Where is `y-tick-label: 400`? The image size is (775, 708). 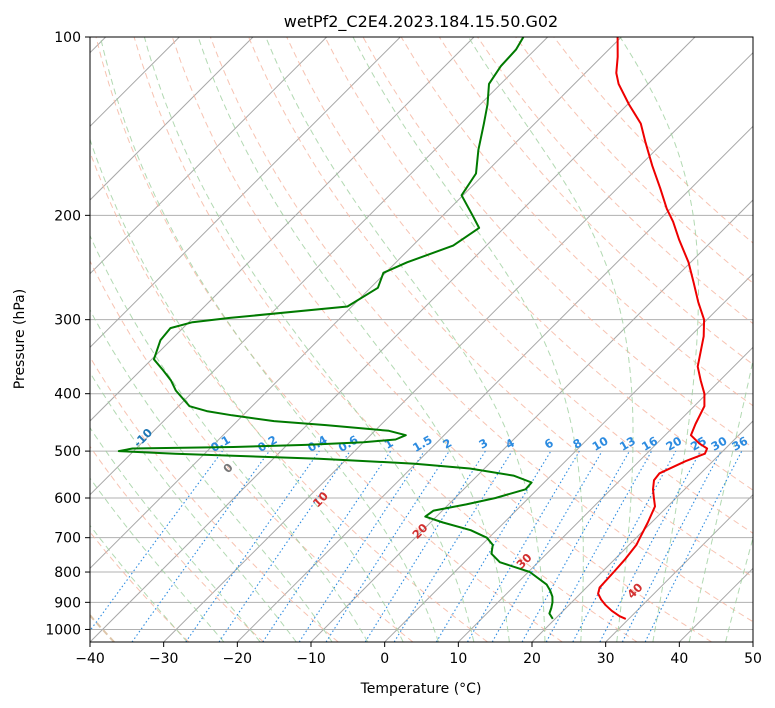 y-tick-label: 400 is located at coordinates (67, 395).